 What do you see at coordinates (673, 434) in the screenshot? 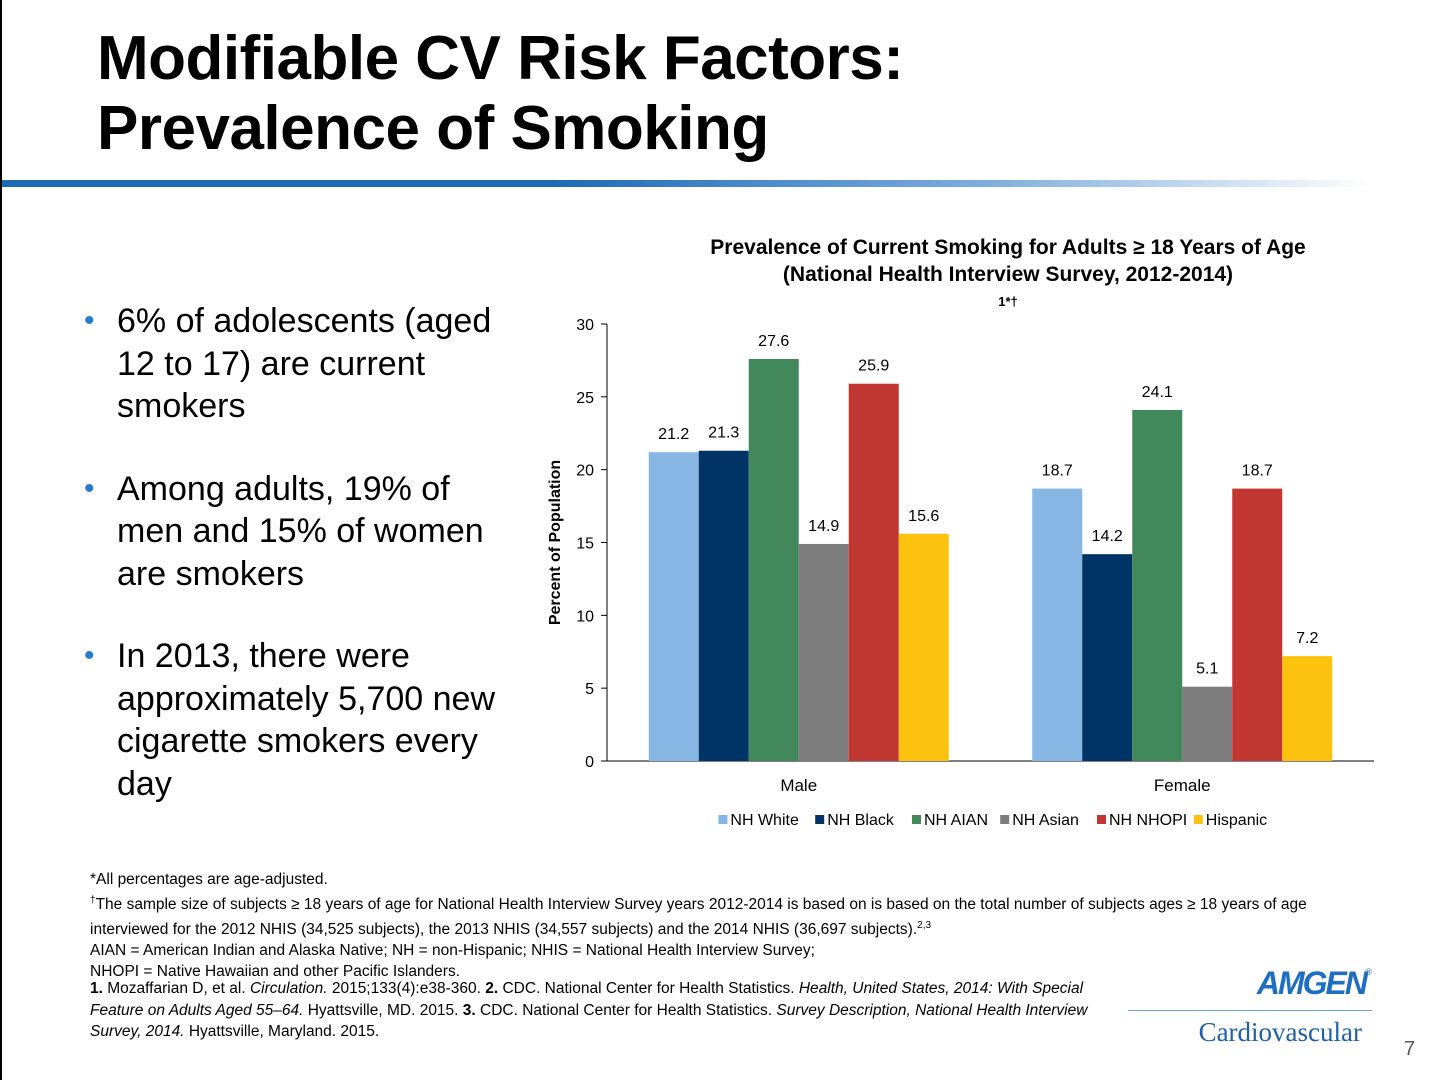
I see `bar-value-label: 21.2` at bounding box center [673, 434].